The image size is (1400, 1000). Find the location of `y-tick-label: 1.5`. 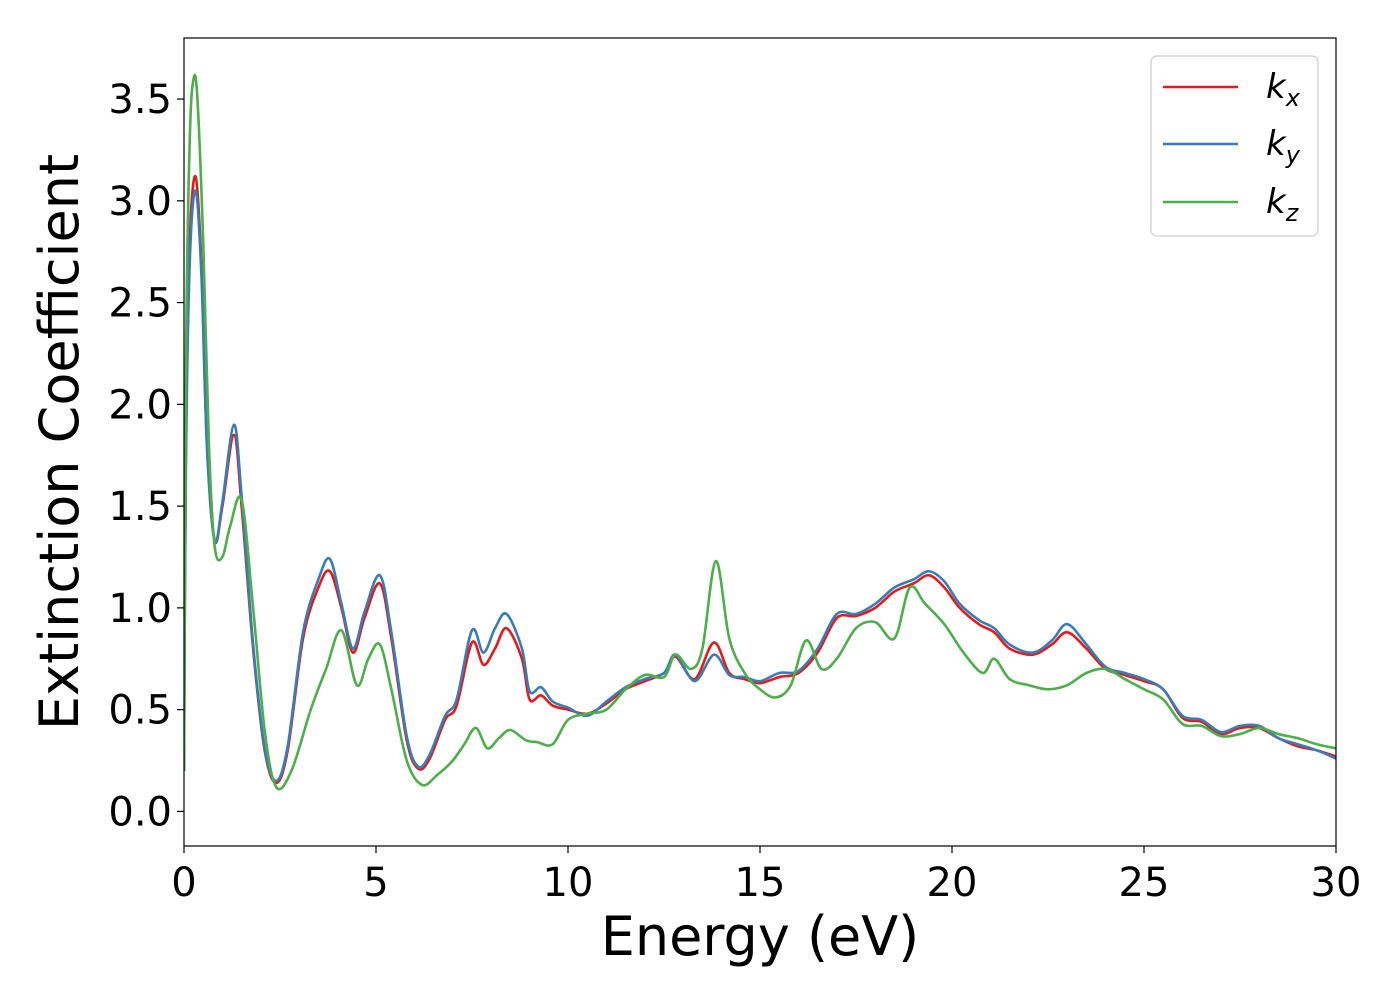

y-tick-label: 1.5 is located at coordinates (140, 507).